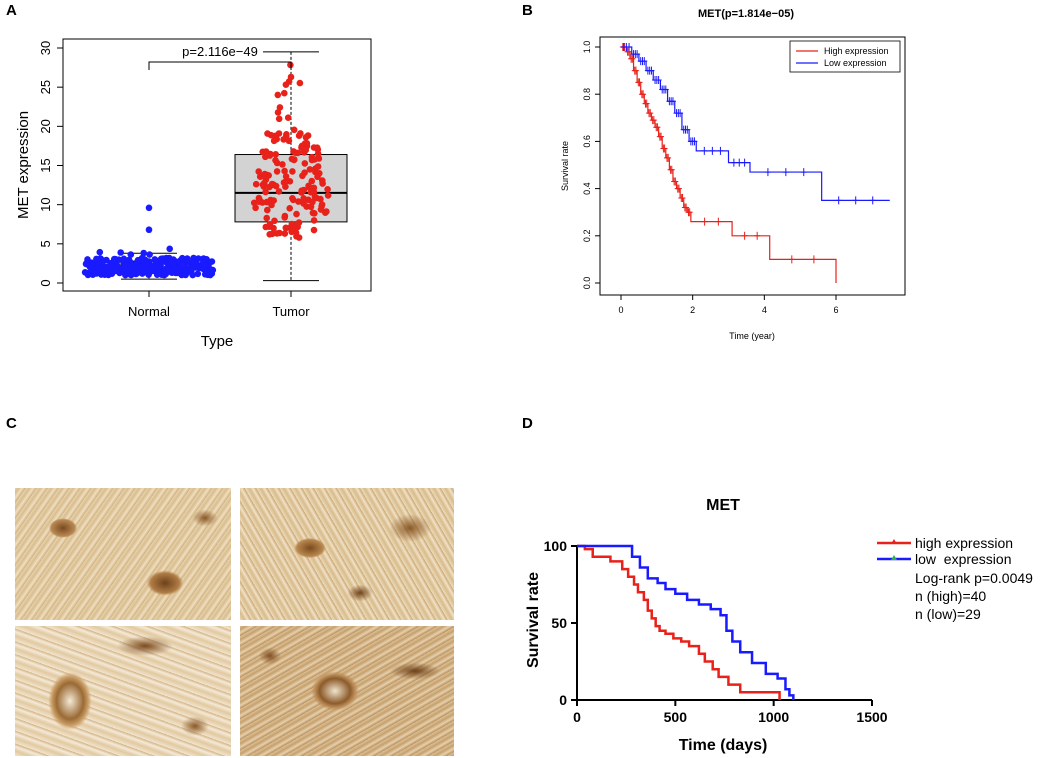  Describe the element at coordinates (587, 188) in the screenshot. I see `y-tick-label: 0.4` at that location.